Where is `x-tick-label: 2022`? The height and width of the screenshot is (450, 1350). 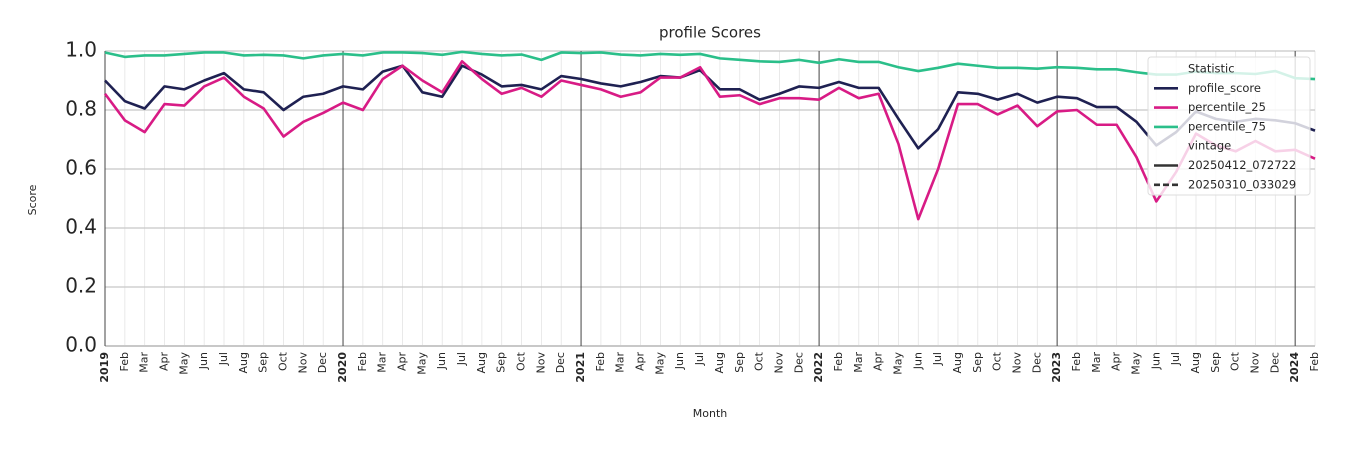 x-tick-label: 2022 is located at coordinates (818, 367).